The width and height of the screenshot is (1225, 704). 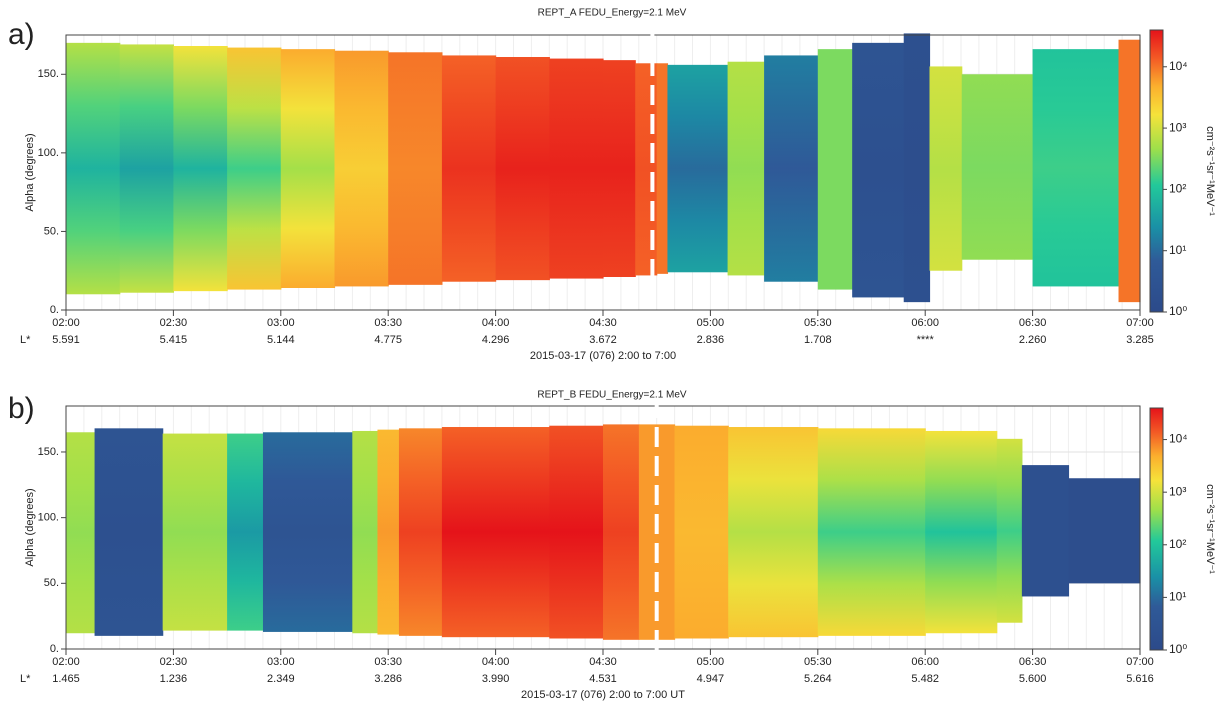 What do you see at coordinates (21, 34) in the screenshot?
I see `panel-label: a)` at bounding box center [21, 34].